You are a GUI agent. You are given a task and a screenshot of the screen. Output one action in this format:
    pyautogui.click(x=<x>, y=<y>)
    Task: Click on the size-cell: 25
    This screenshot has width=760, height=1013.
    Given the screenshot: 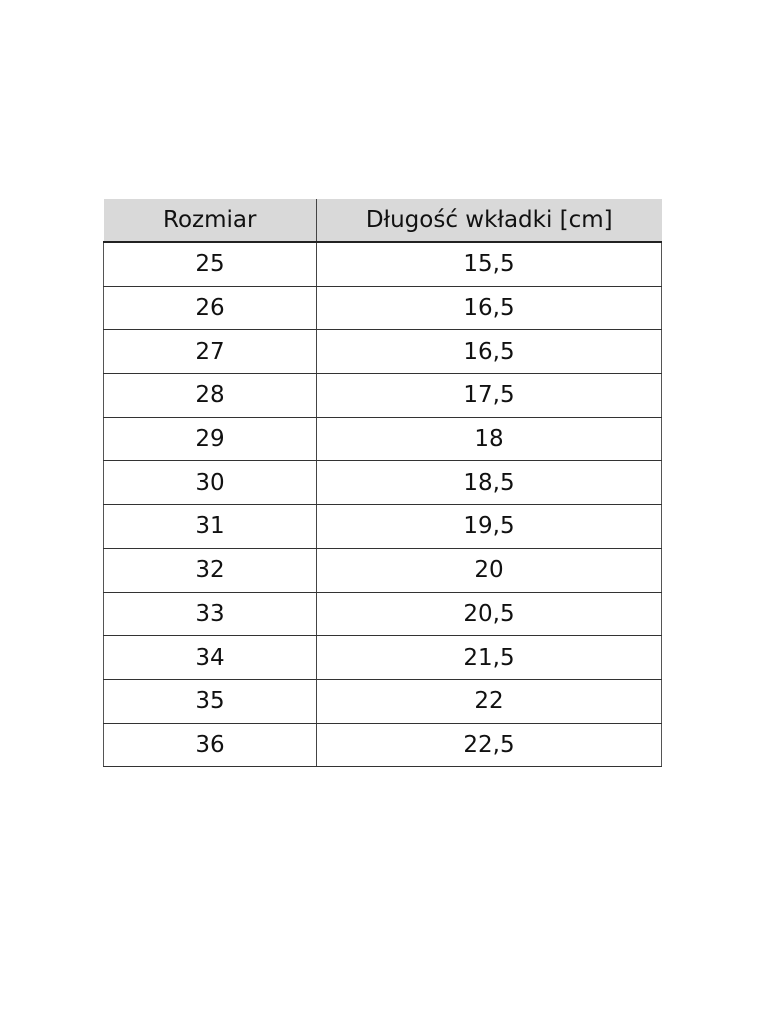 What is the action you would take?
    pyautogui.click(x=210, y=264)
    